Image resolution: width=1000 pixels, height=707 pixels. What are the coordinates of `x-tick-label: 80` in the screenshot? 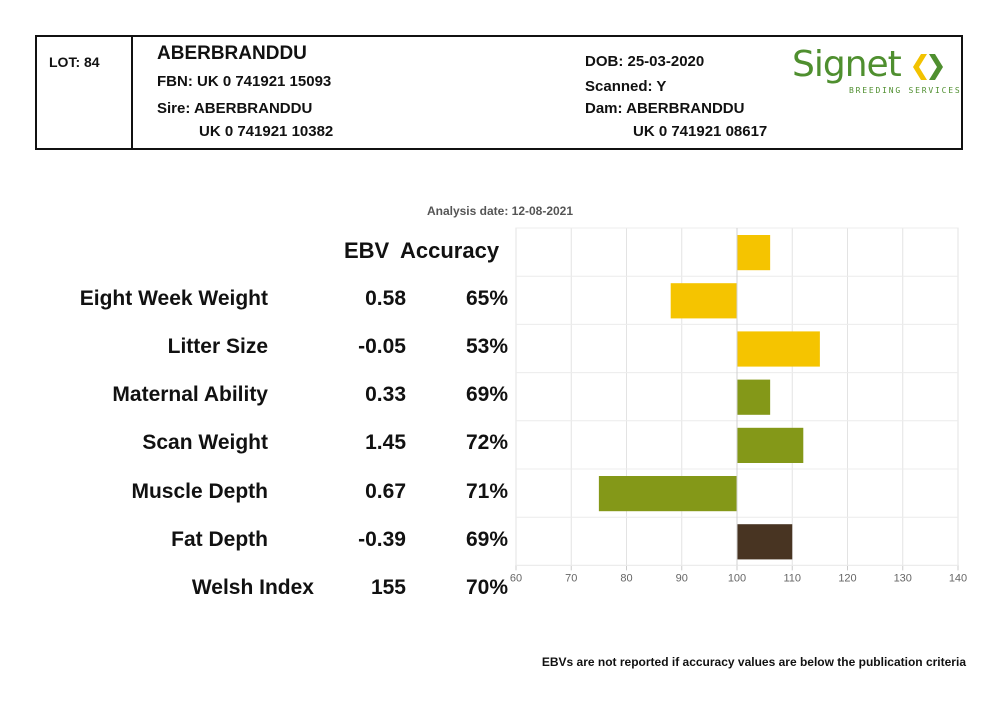 It's located at (626, 578).